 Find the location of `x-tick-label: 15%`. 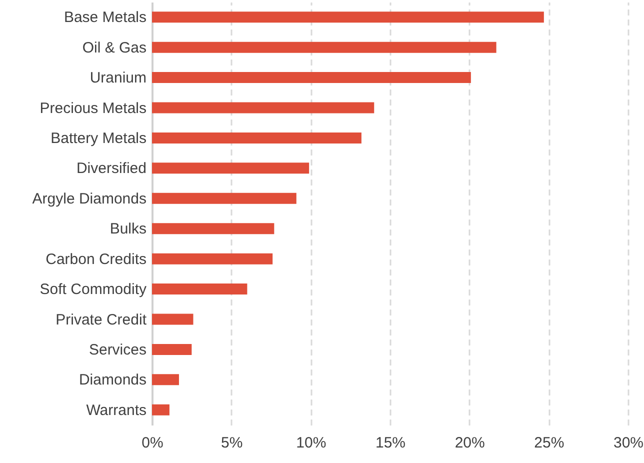

x-tick-label: 15% is located at coordinates (390, 443).